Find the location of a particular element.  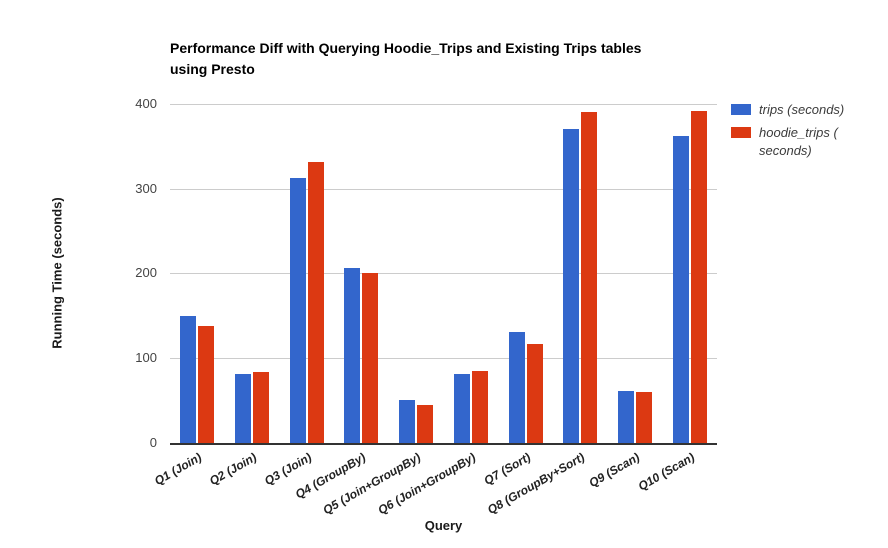

bar-hoodie-trips-seconds--q1 is located at coordinates (206, 384).